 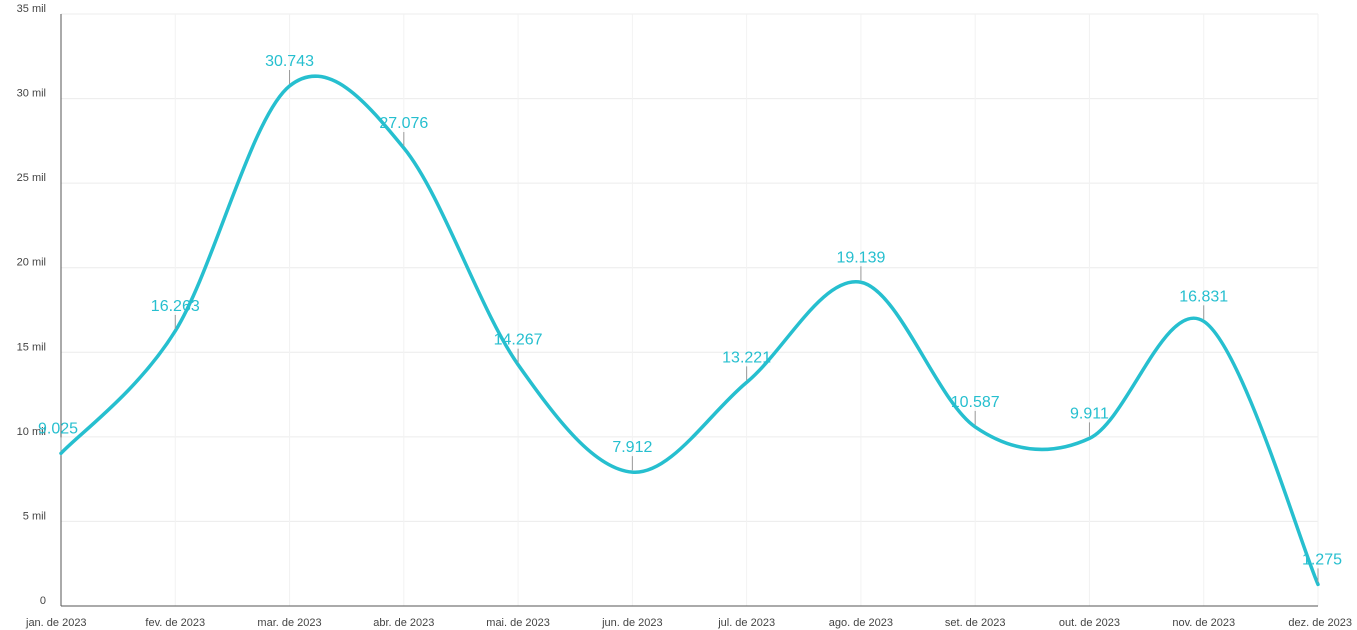 What do you see at coordinates (289, 61) in the screenshot?
I see `data-label: 30.743` at bounding box center [289, 61].